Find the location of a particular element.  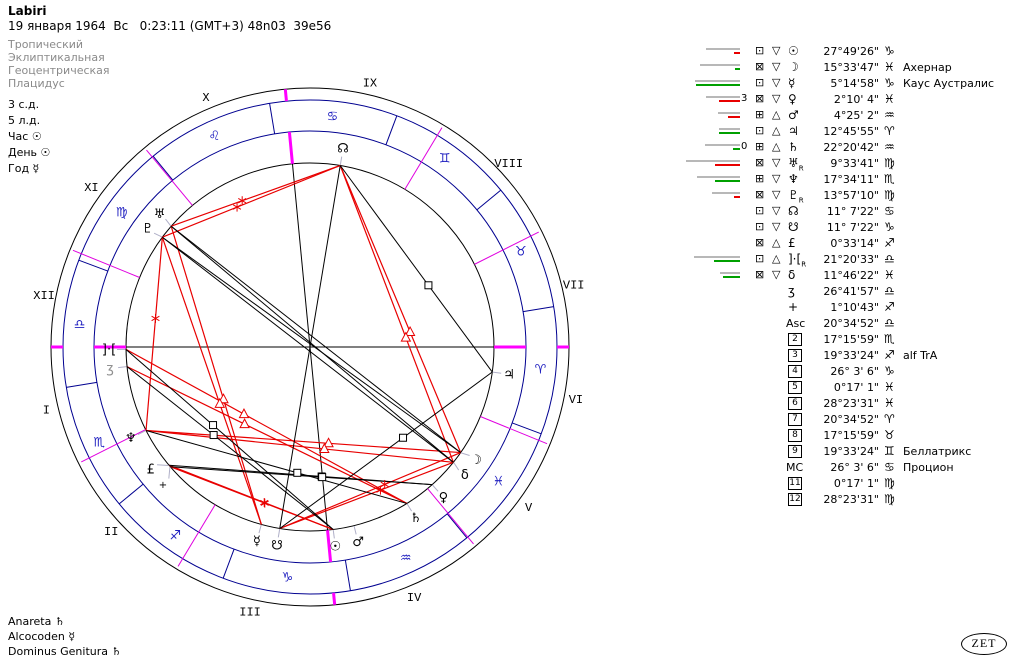

table-row-node: ⊡ ▽ ☊ 11° 7'22" ♋ is located at coordinates (854, 211).